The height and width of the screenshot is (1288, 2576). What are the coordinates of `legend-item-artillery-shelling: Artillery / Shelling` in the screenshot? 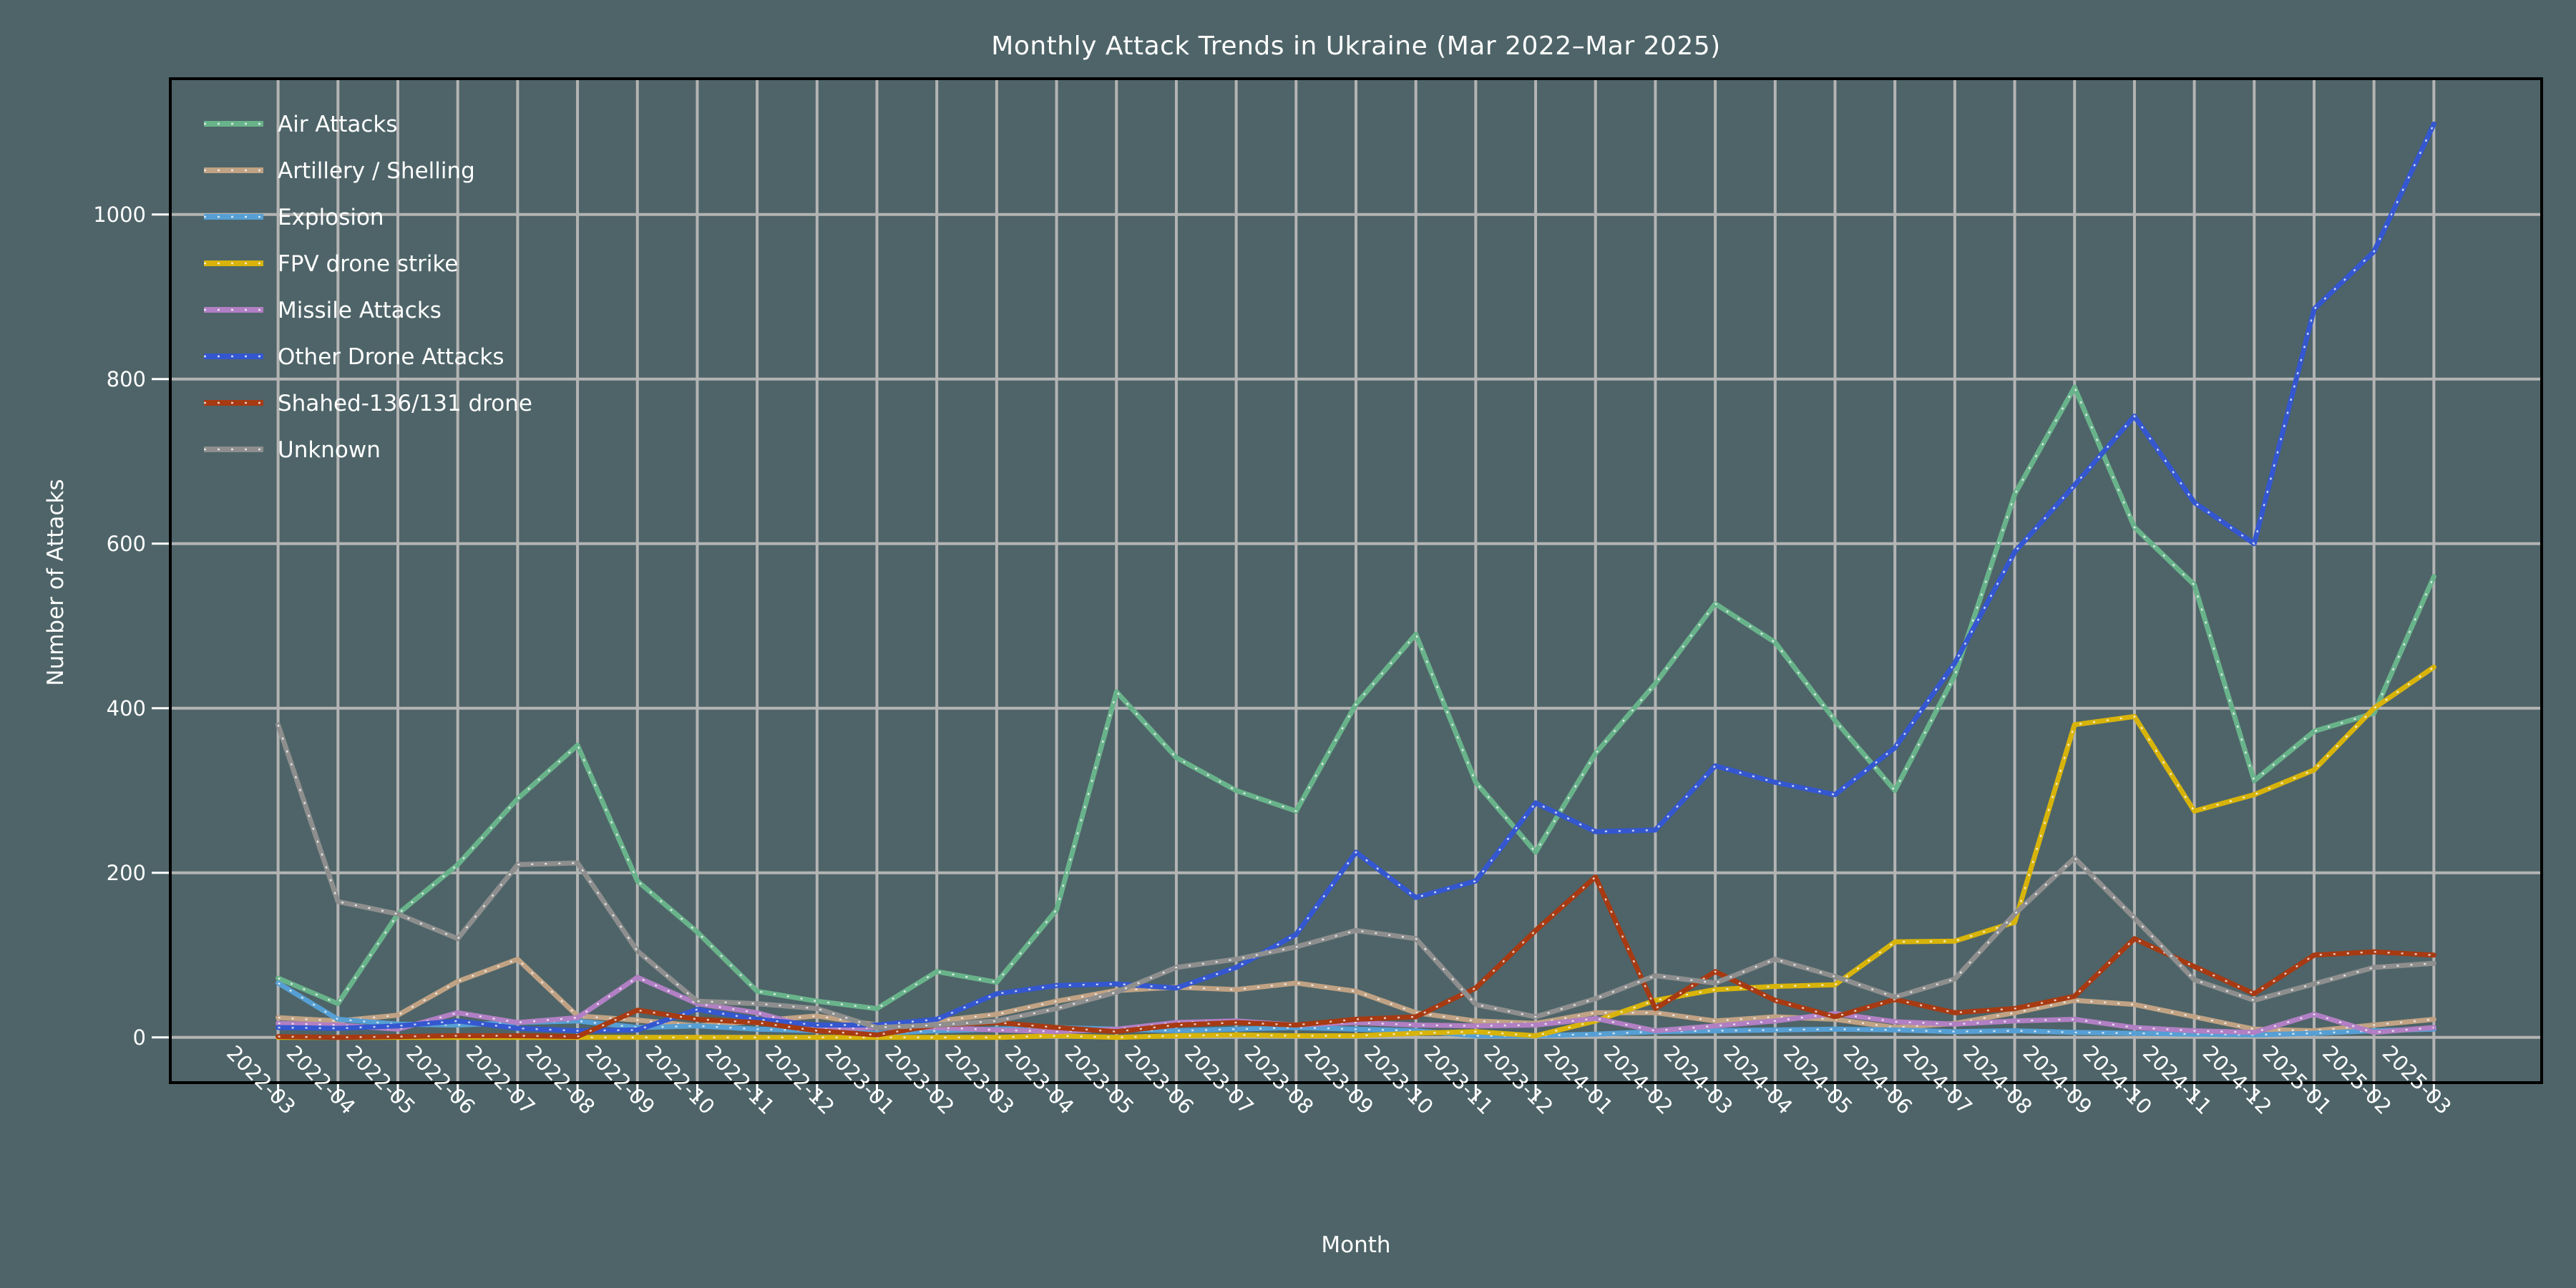 It's located at (339, 171).